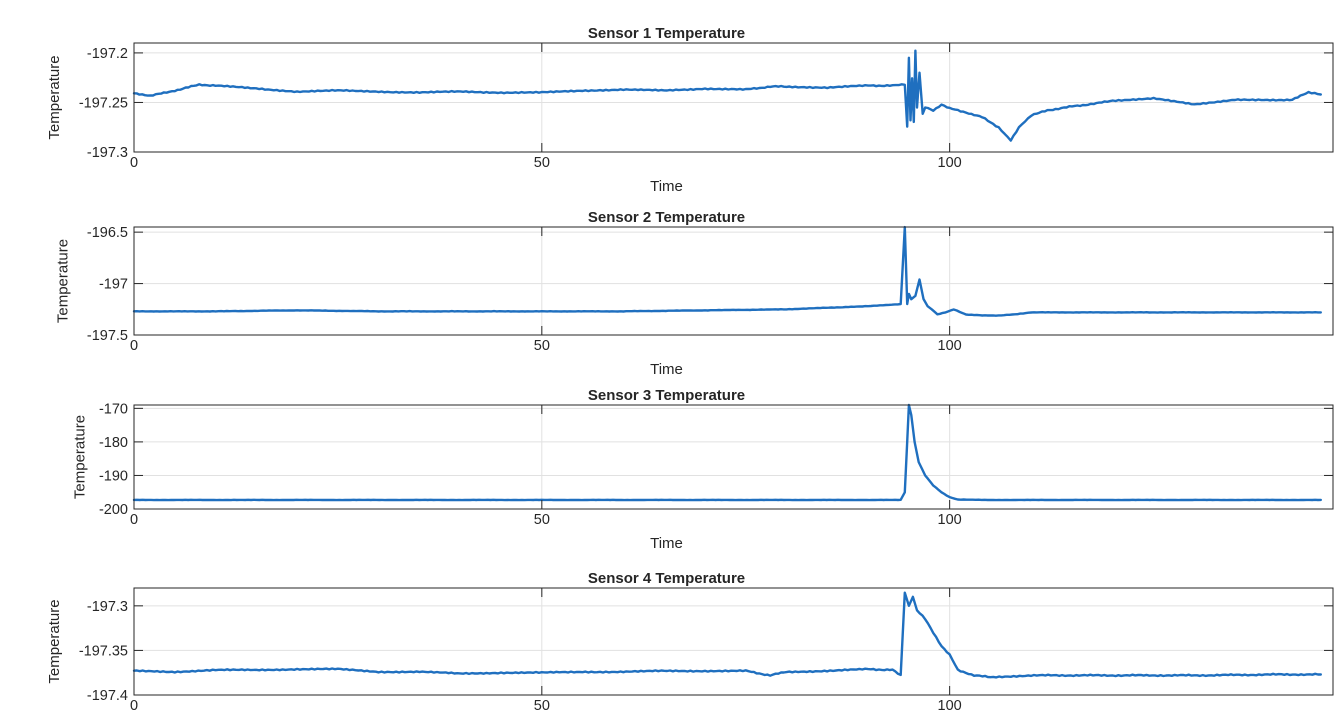 This screenshot has height=726, width=1335. Describe the element at coordinates (666, 33) in the screenshot. I see `chart-title: Sensor 1 Temperature` at that location.